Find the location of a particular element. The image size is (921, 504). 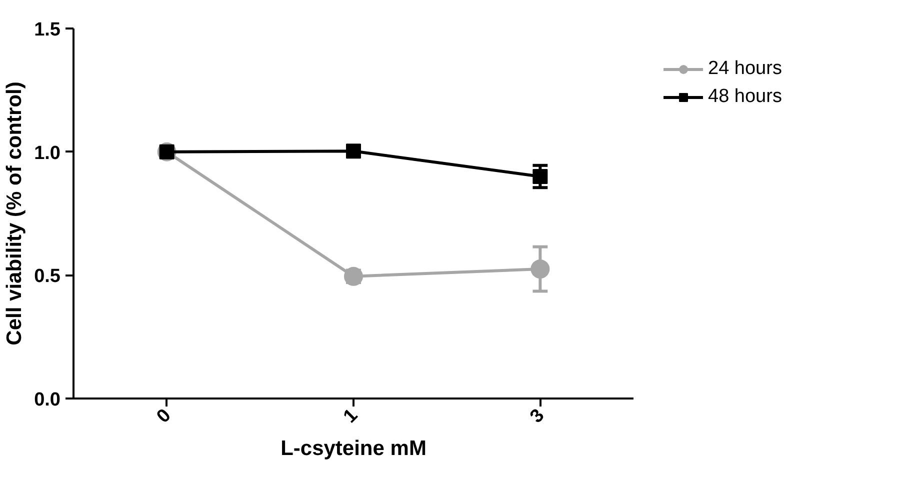

x-tick-label: 0 is located at coordinates (164, 416).